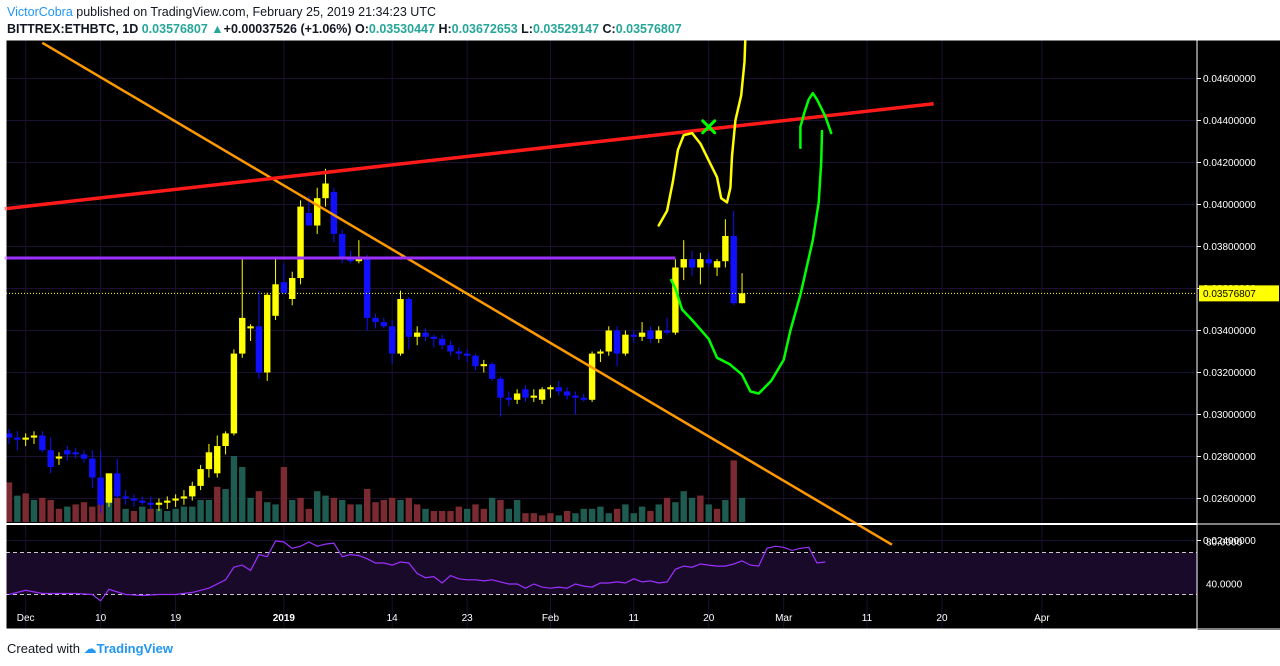  I want to click on tradingview-brand: TradingView, so click(134, 648).